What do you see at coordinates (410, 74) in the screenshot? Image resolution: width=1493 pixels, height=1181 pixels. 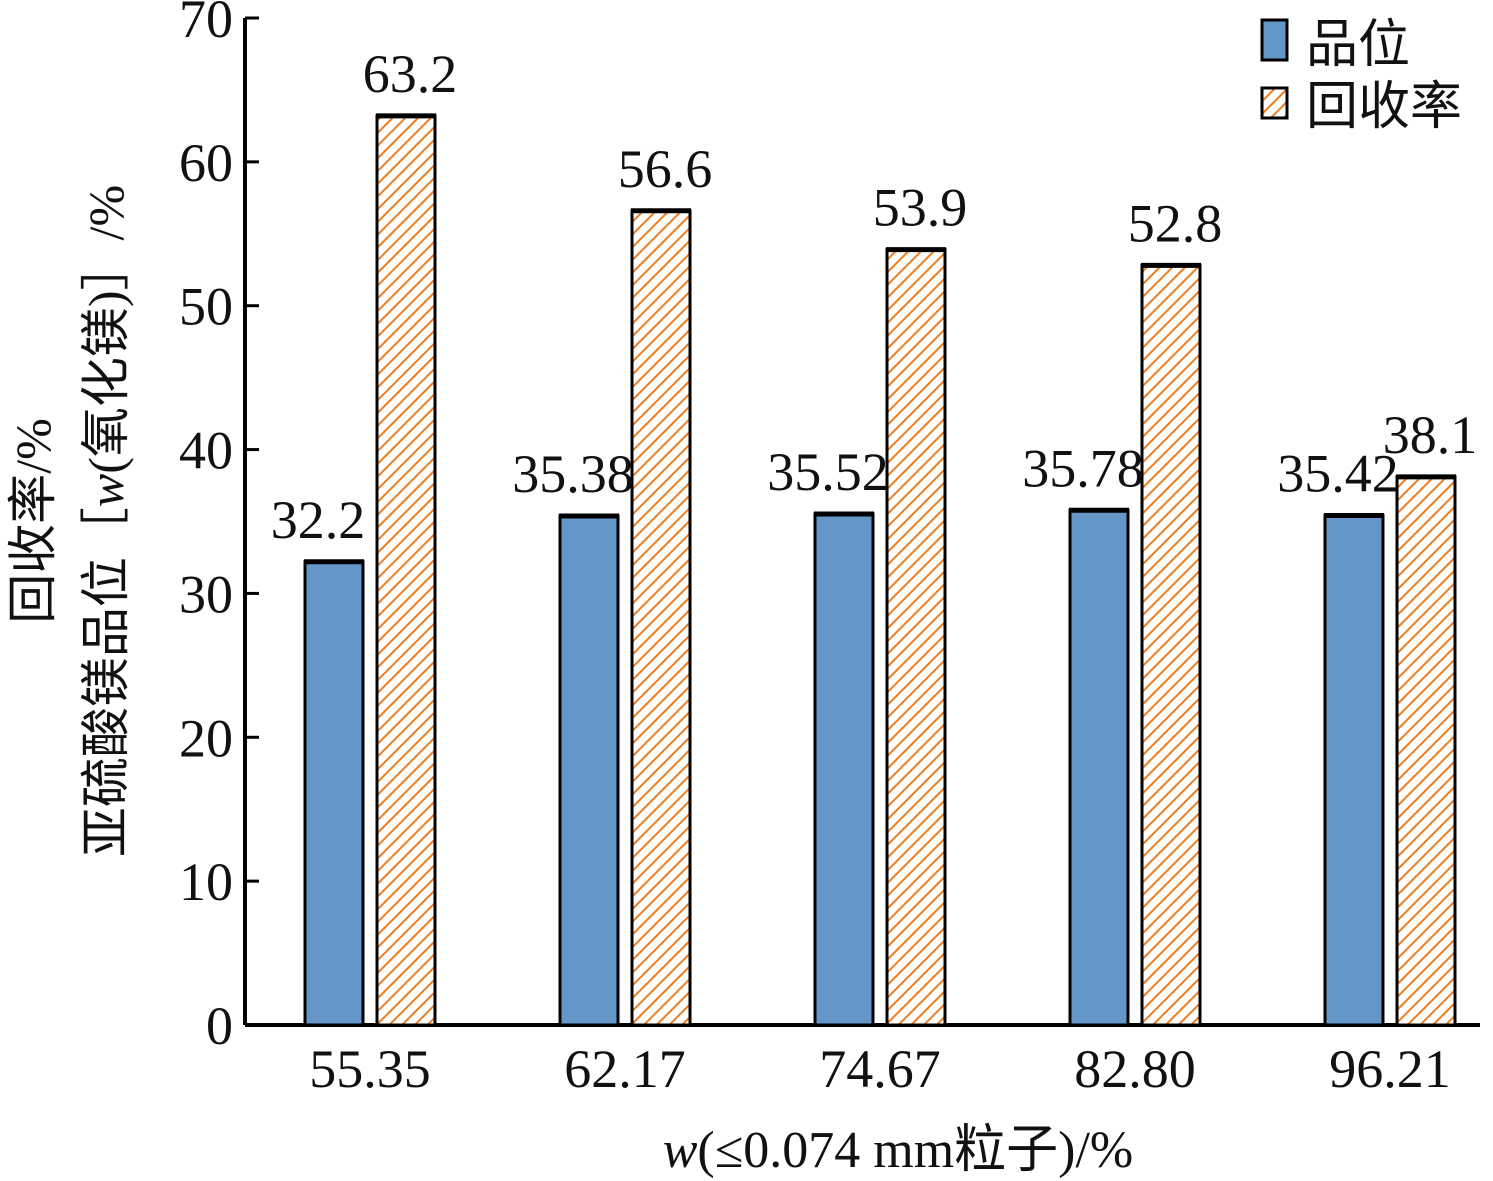 I see `data-label-recovery-0: 63.2` at bounding box center [410, 74].